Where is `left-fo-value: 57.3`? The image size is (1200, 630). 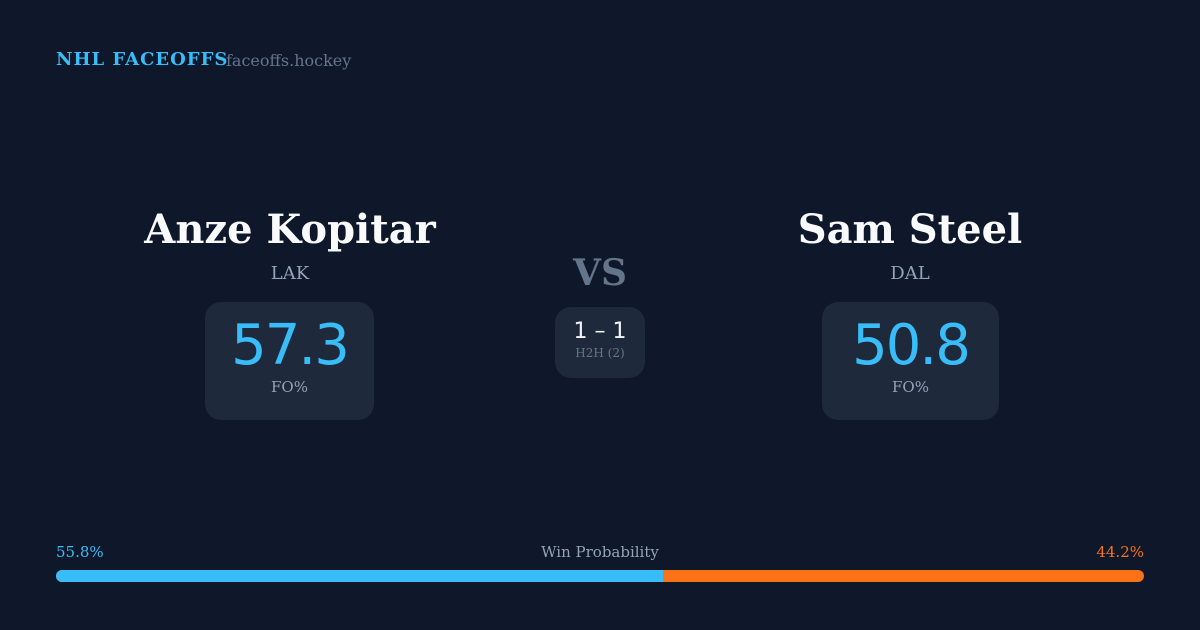
left-fo-value: 57.3 is located at coordinates (290, 345).